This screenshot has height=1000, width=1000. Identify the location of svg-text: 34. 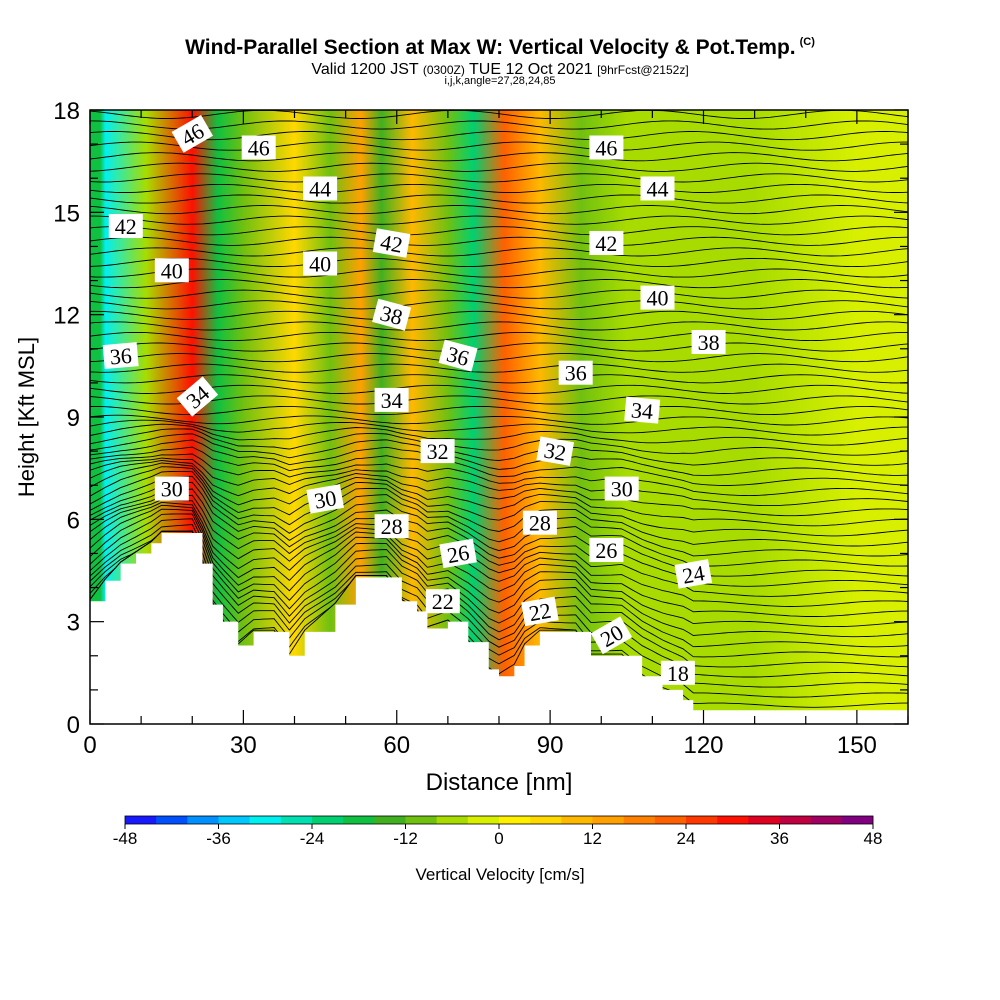
(642, 410).